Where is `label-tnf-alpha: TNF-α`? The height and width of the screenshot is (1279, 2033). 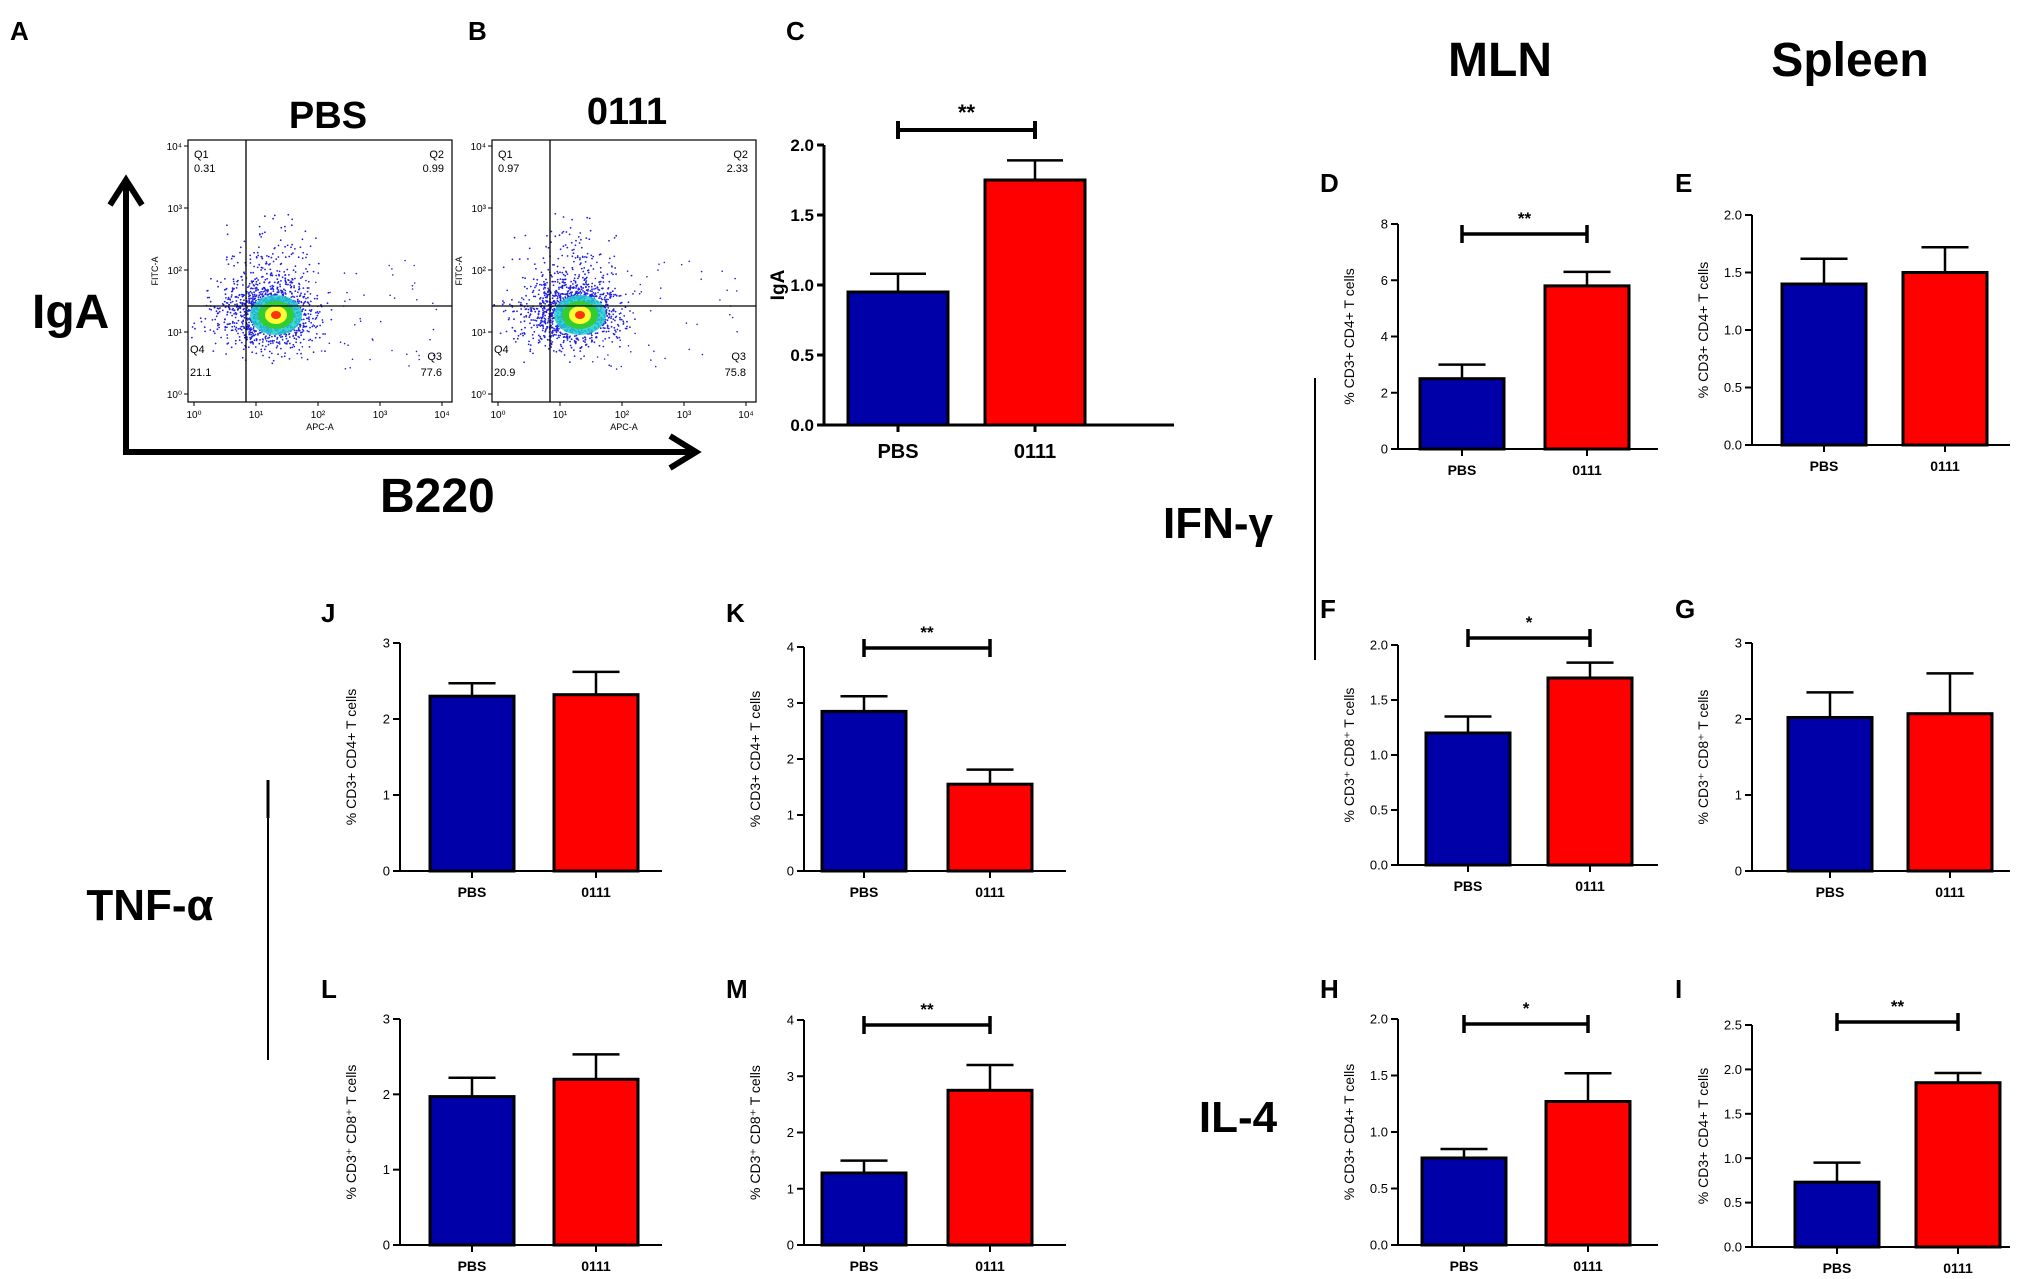 label-tnf-alpha: TNF-α is located at coordinates (149, 905).